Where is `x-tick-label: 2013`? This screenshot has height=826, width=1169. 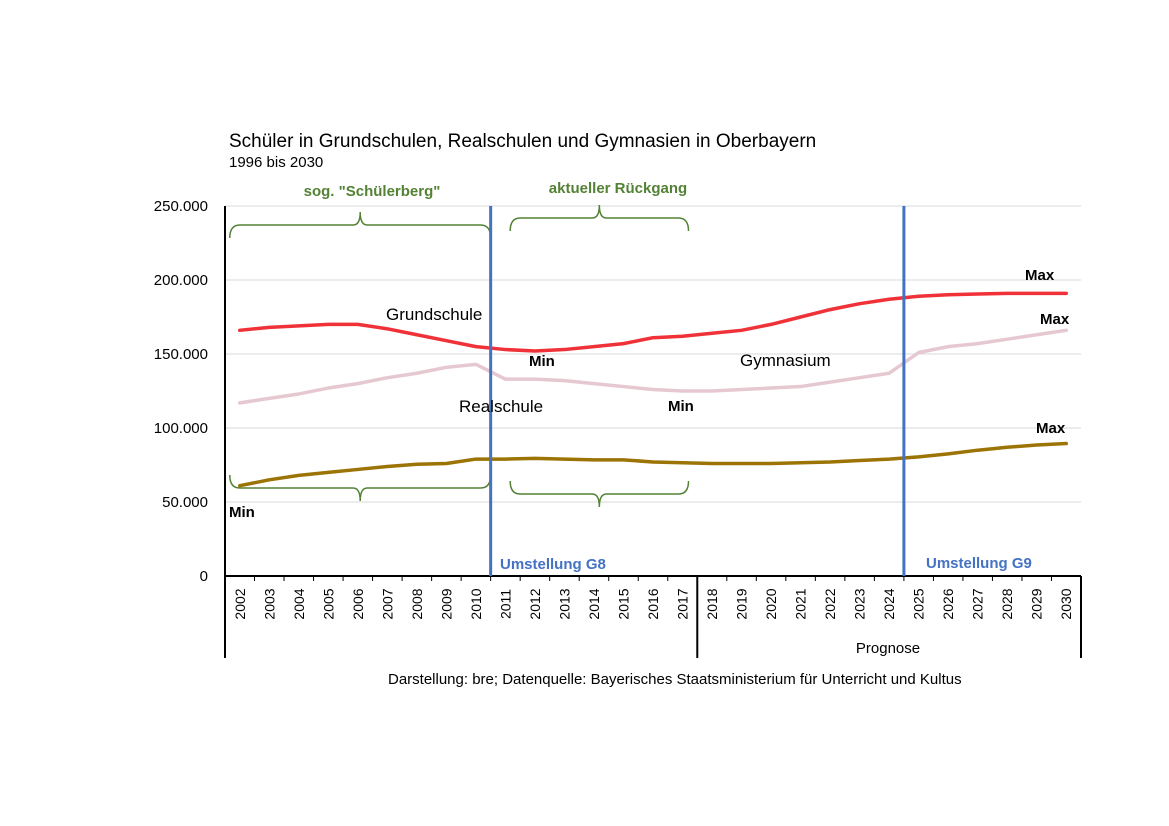 x-tick-label: 2013 is located at coordinates (564, 603).